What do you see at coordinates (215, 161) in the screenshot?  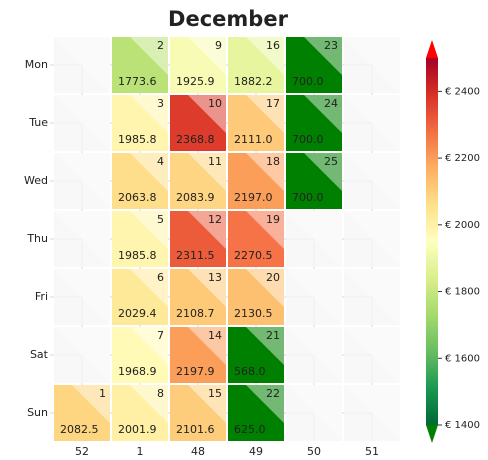 I see `day-label: 11` at bounding box center [215, 161].